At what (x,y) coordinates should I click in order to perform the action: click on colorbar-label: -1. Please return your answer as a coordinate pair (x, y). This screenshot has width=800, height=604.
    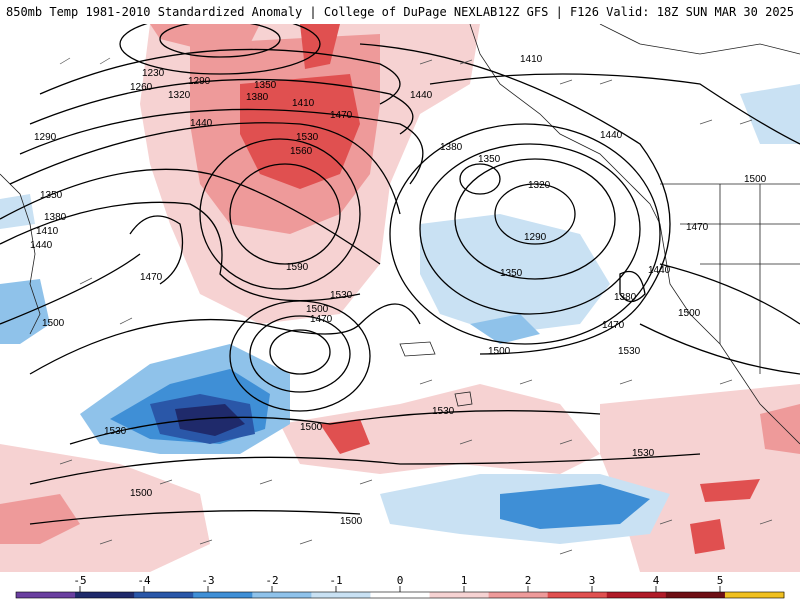
    Looking at the image, I should click on (336, 580).